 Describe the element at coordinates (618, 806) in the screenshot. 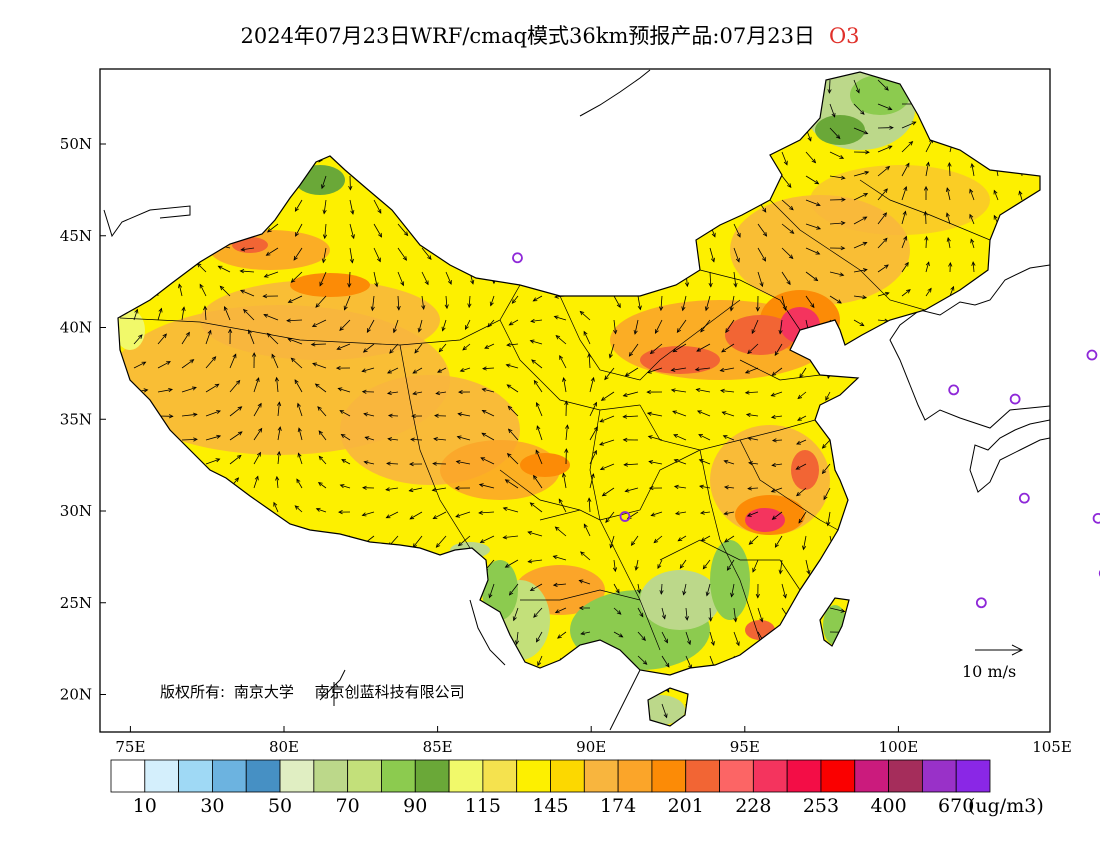

I see `colorbar-label: 174` at that location.